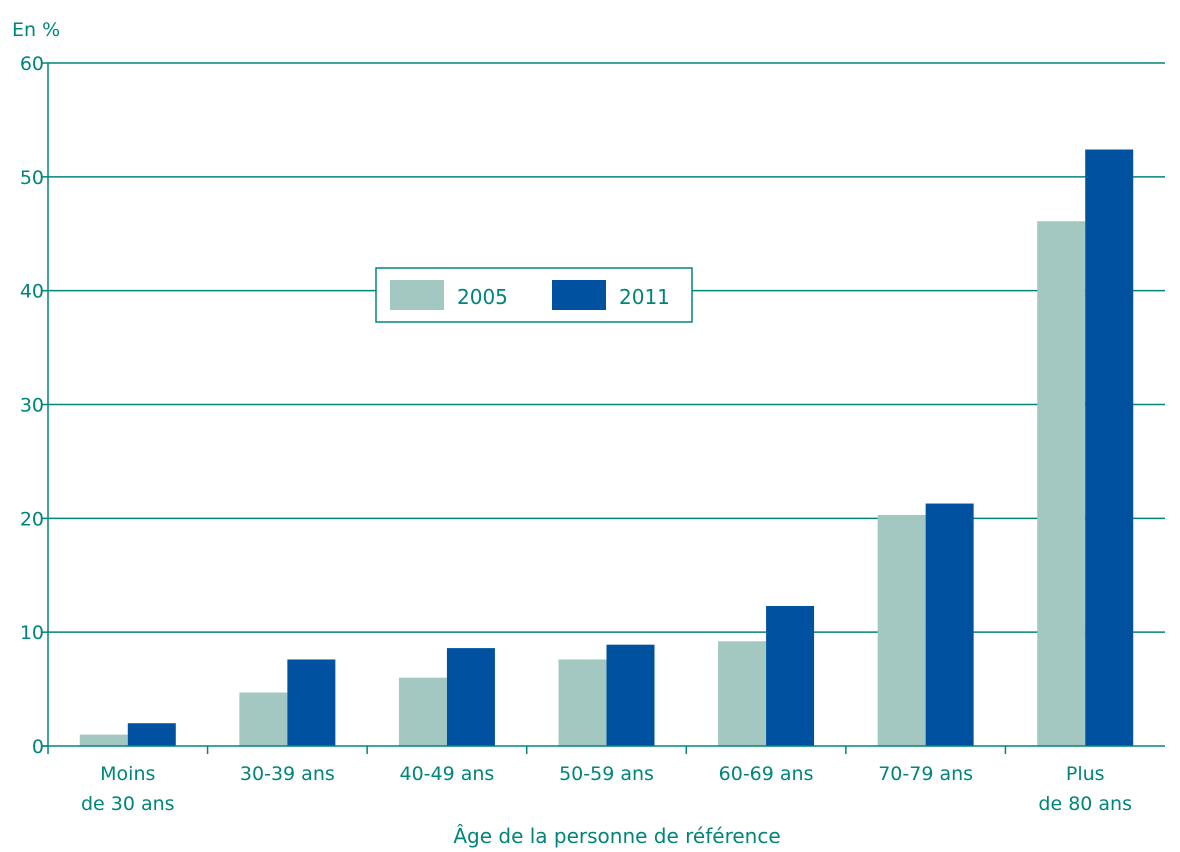 The width and height of the screenshot is (1180, 852). Describe the element at coordinates (1085, 804) in the screenshot. I see `x-category-label: de 80 ans` at that location.